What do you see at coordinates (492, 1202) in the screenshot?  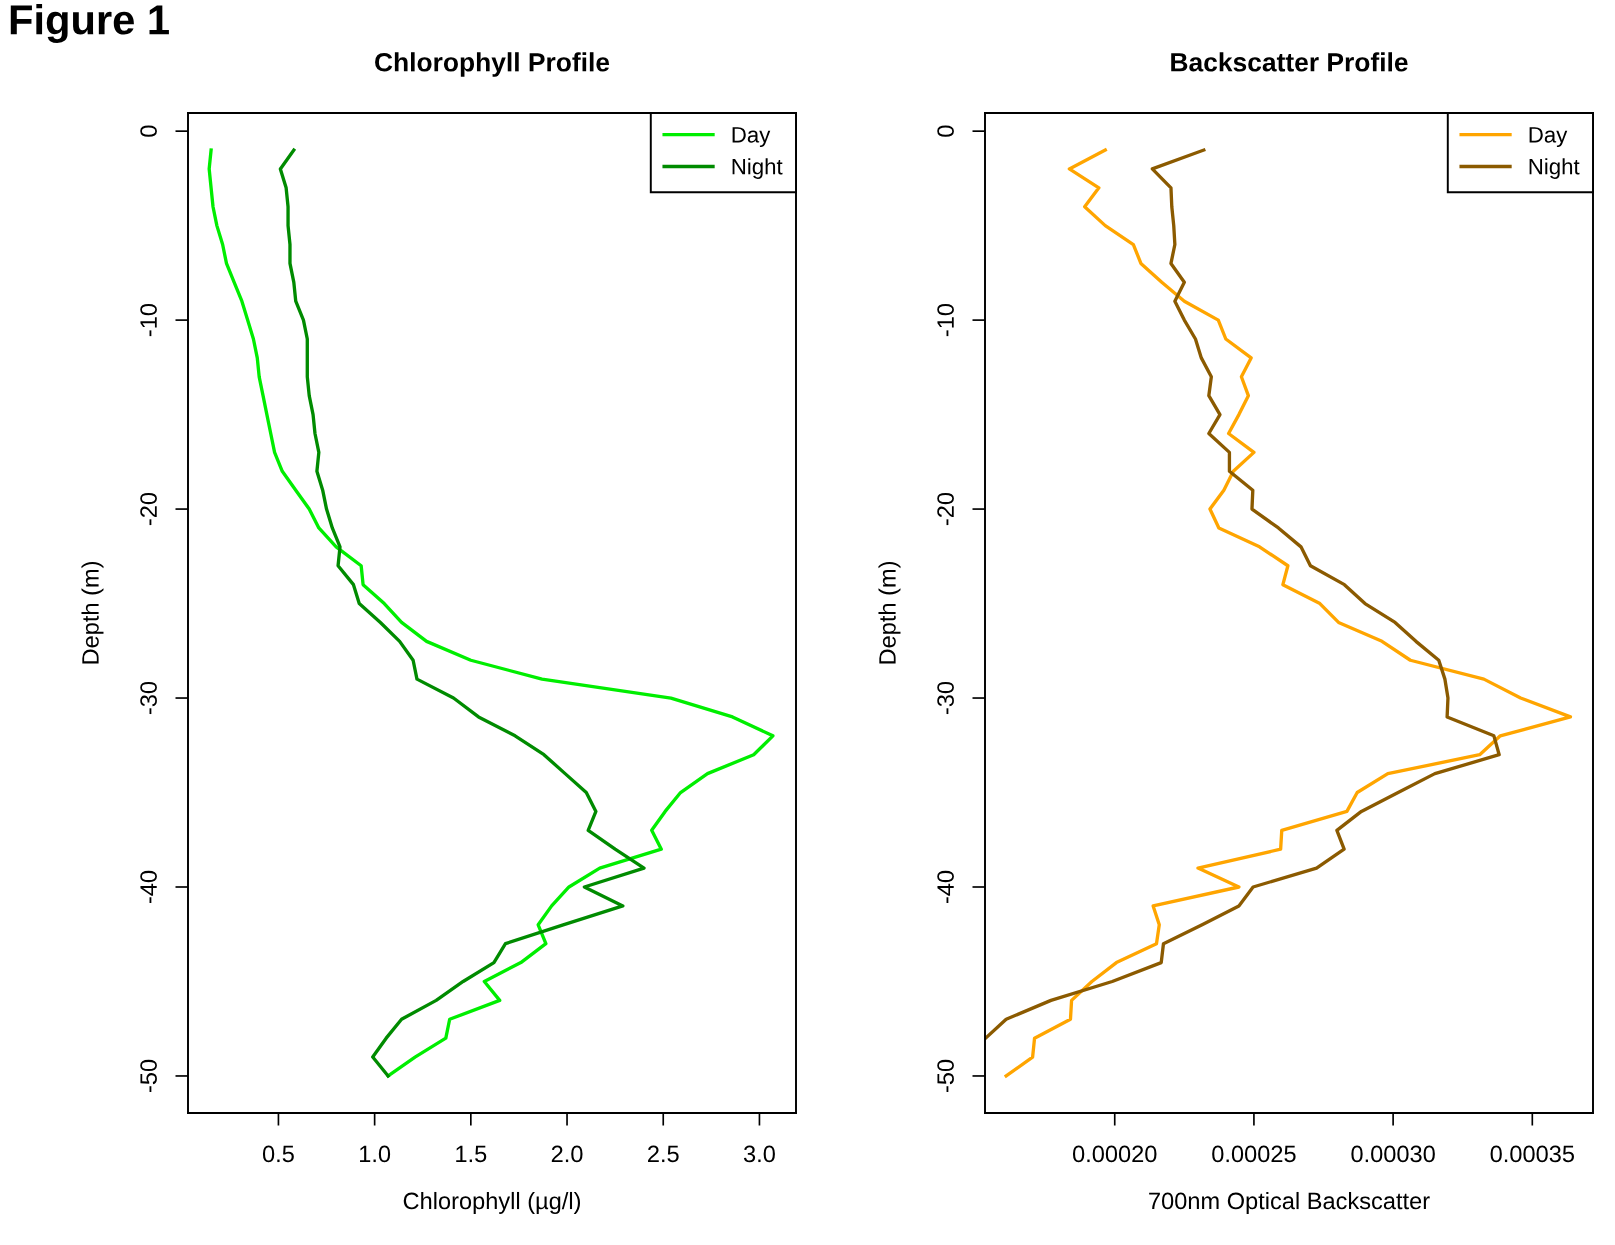 I see `x-axis-title: Chlorophyll (µg/l)` at bounding box center [492, 1202].